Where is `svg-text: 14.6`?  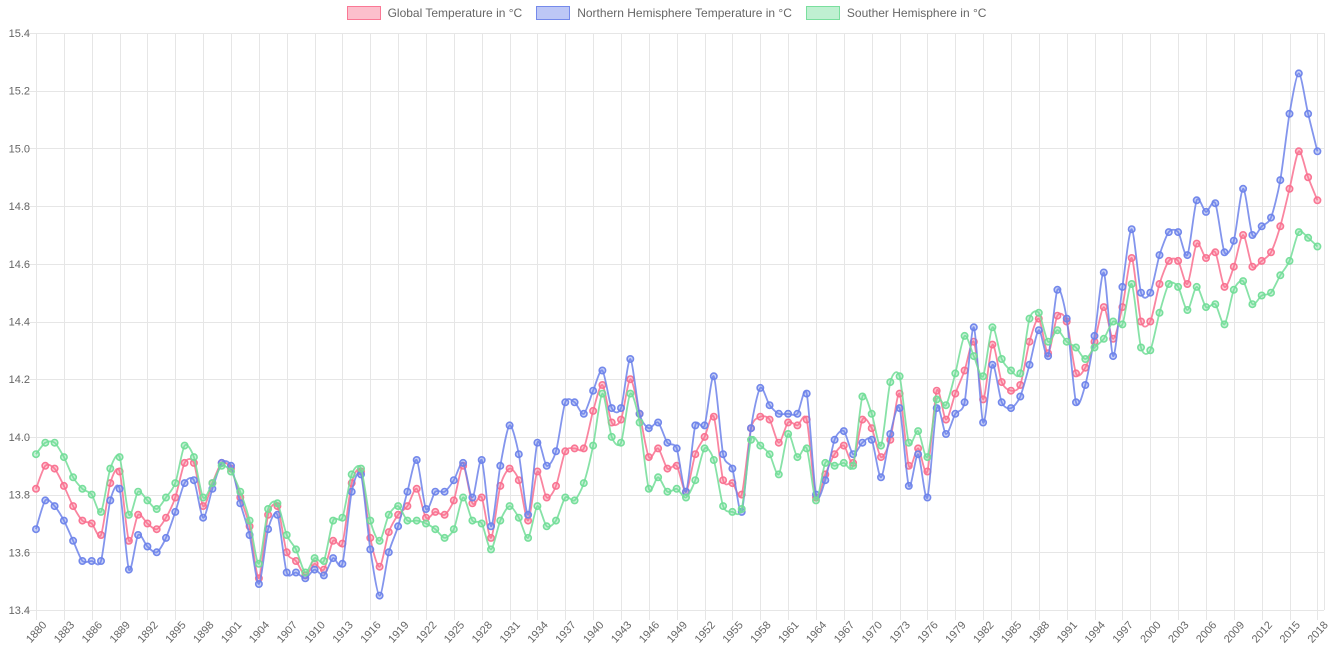 svg-text: 14.6 is located at coordinates (19, 265).